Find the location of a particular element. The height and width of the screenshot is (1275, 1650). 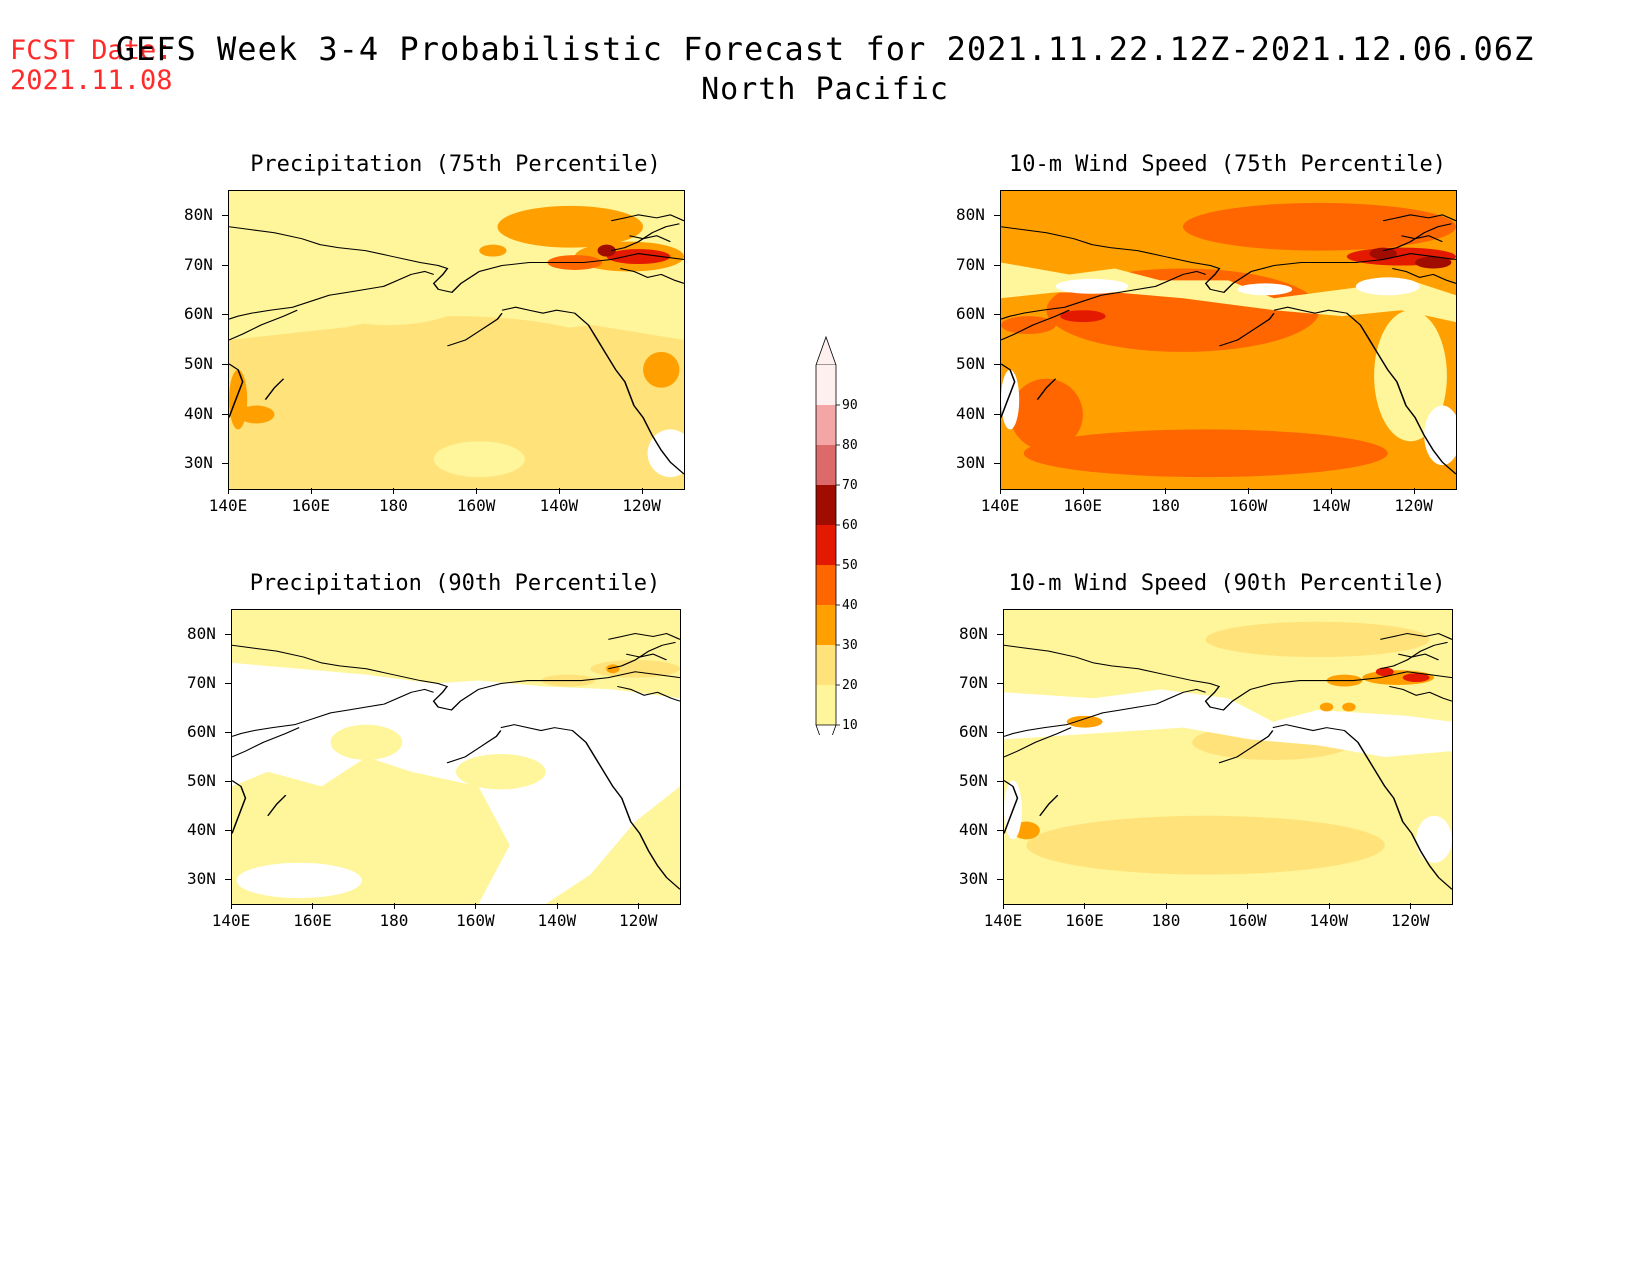

panel-title: 10-m Wind Speed (90th Percentile) is located at coordinates (1227, 583).